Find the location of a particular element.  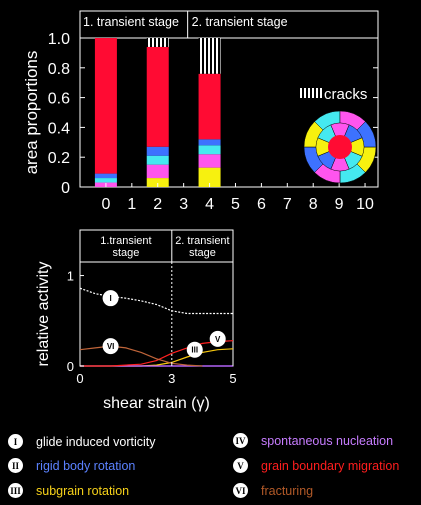

series-line-I is located at coordinates (156, 301).